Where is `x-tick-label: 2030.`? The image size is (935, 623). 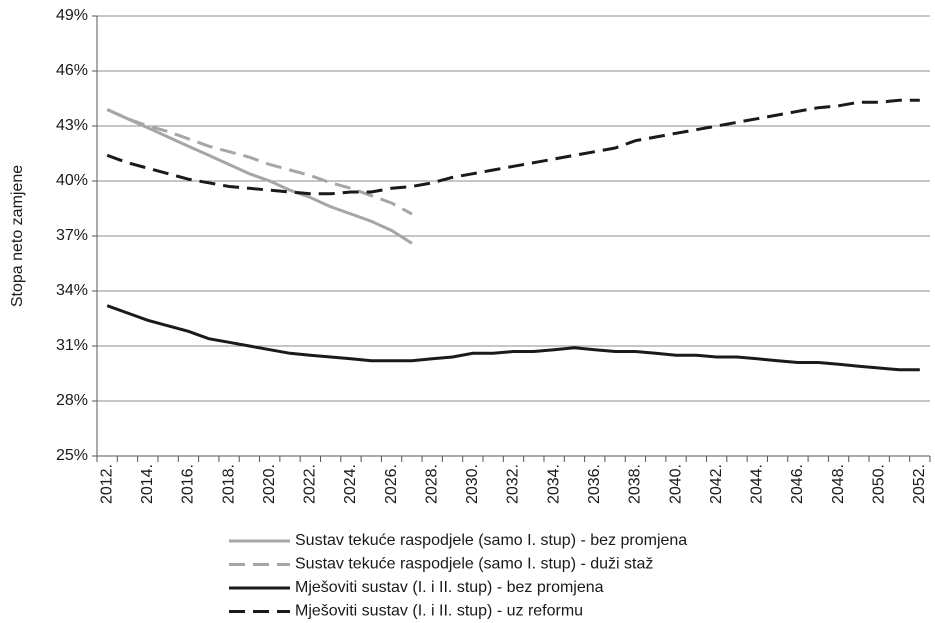 x-tick-label: 2030. is located at coordinates (472, 484).